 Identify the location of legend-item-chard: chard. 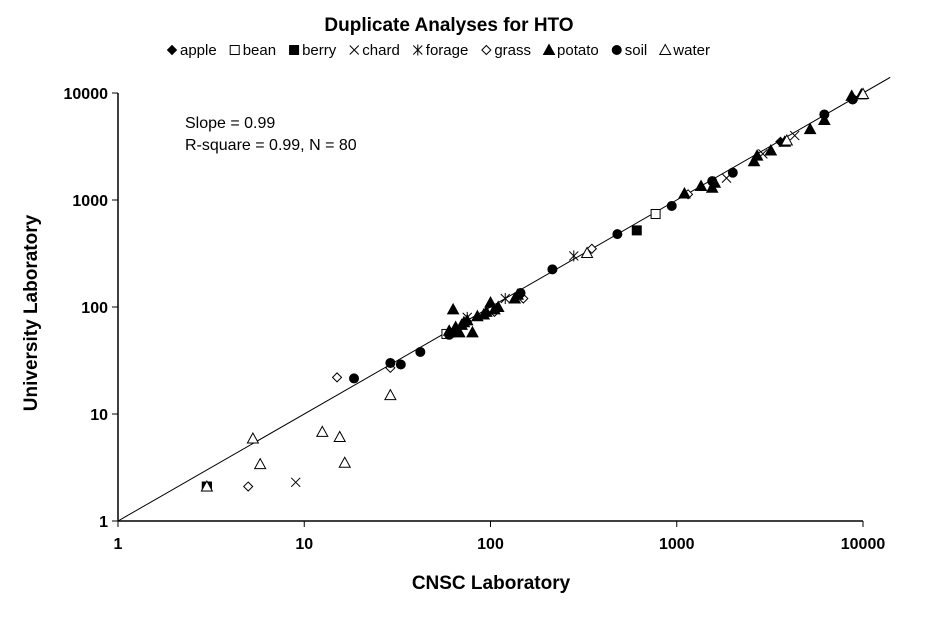
(374, 50).